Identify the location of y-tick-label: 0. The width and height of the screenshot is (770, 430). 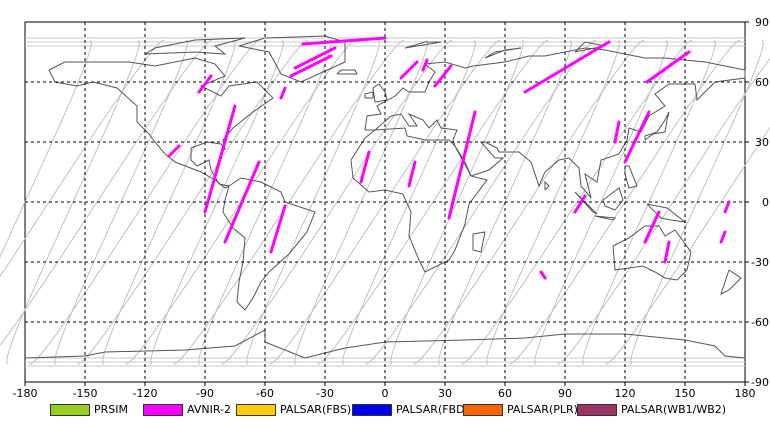
(765, 202).